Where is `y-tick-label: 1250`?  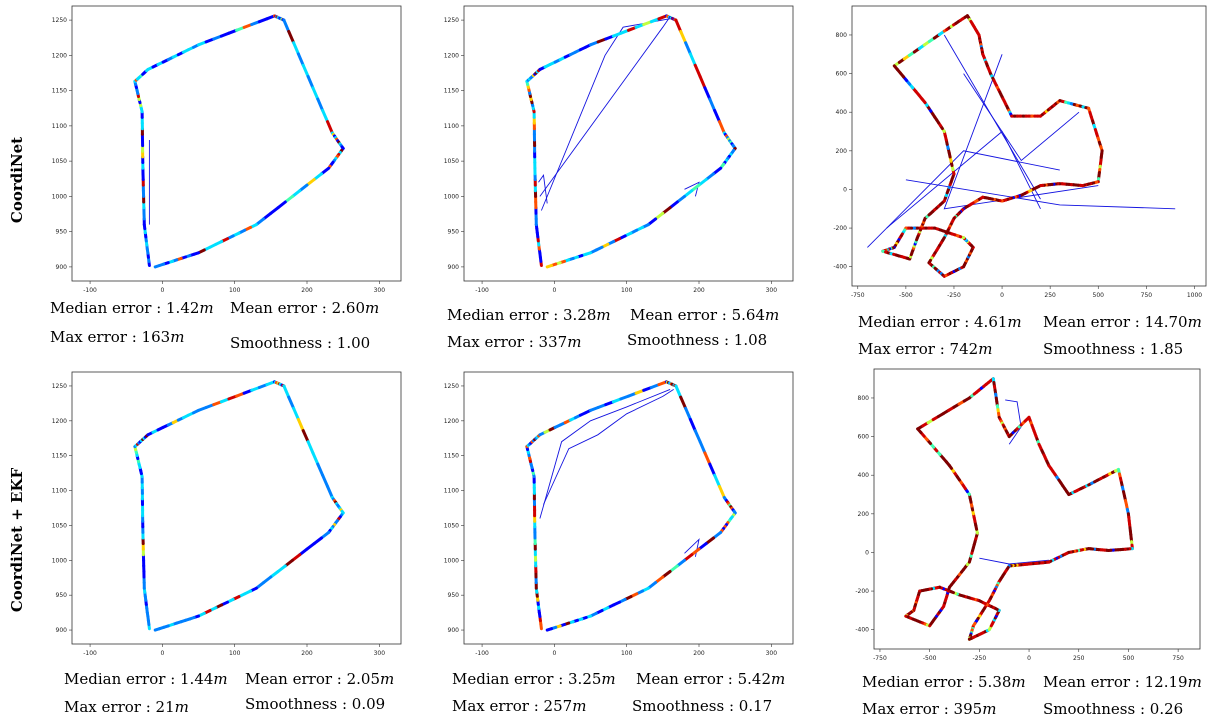
y-tick-label: 1250 is located at coordinates (451, 20).